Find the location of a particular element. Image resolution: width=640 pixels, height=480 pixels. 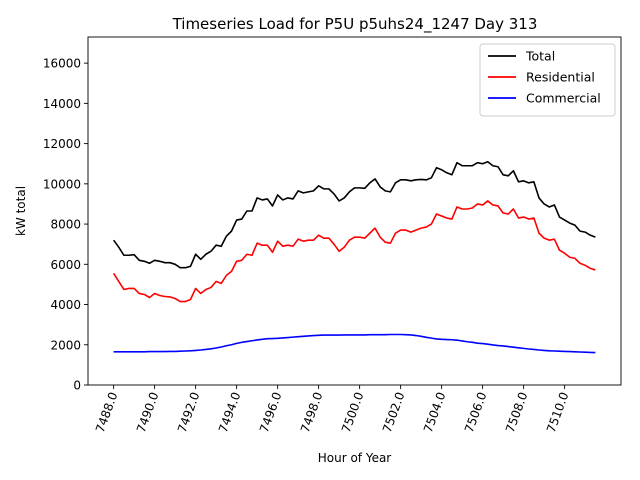

legend-label-total: Total is located at coordinates (540, 56).